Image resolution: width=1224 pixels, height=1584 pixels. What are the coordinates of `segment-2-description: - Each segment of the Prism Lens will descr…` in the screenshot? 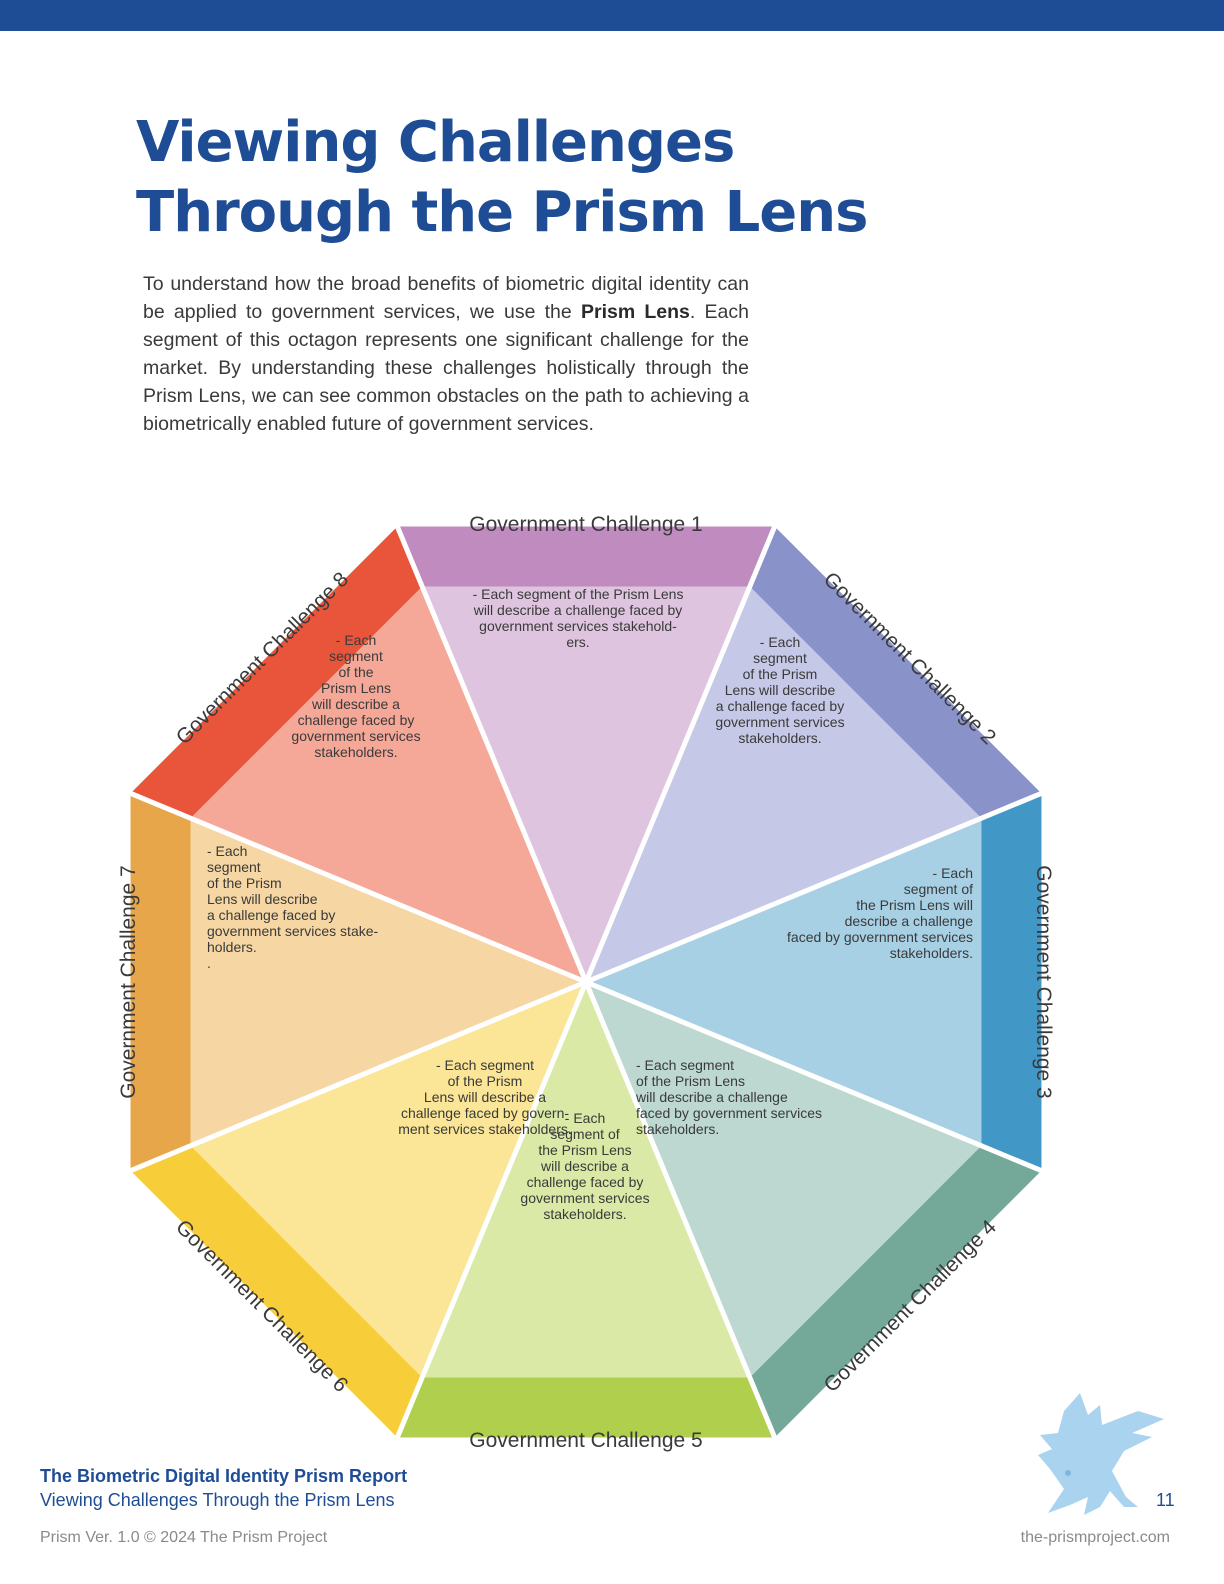 It's located at (779, 690).